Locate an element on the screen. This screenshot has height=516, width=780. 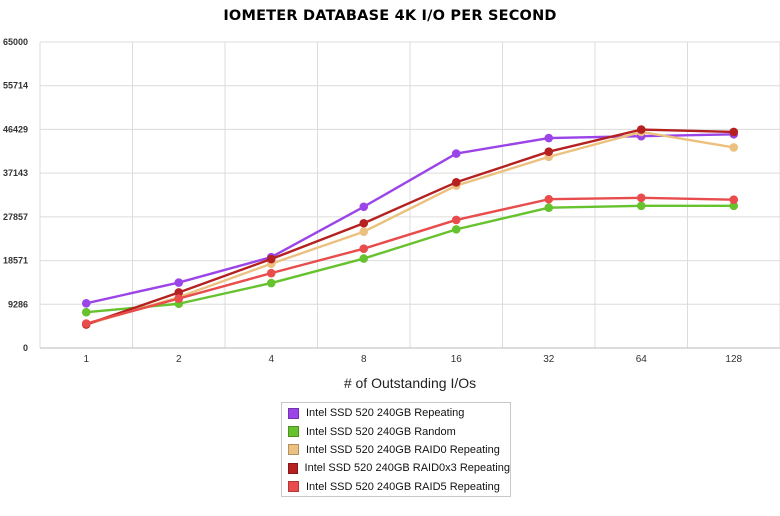
x-axis-label: # of Outstanding I/Os is located at coordinates (410, 383).